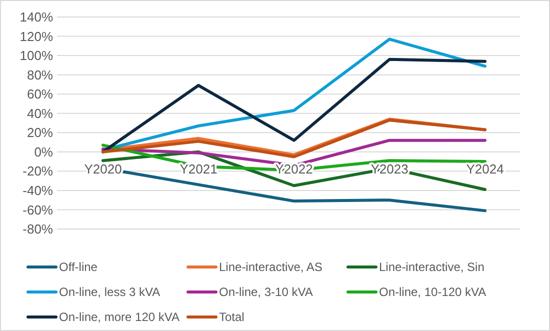 Image resolution: width=550 pixels, height=331 pixels. Describe the element at coordinates (266, 292) in the screenshot. I see `legend-label: On-line, 3-10 kVA` at that location.